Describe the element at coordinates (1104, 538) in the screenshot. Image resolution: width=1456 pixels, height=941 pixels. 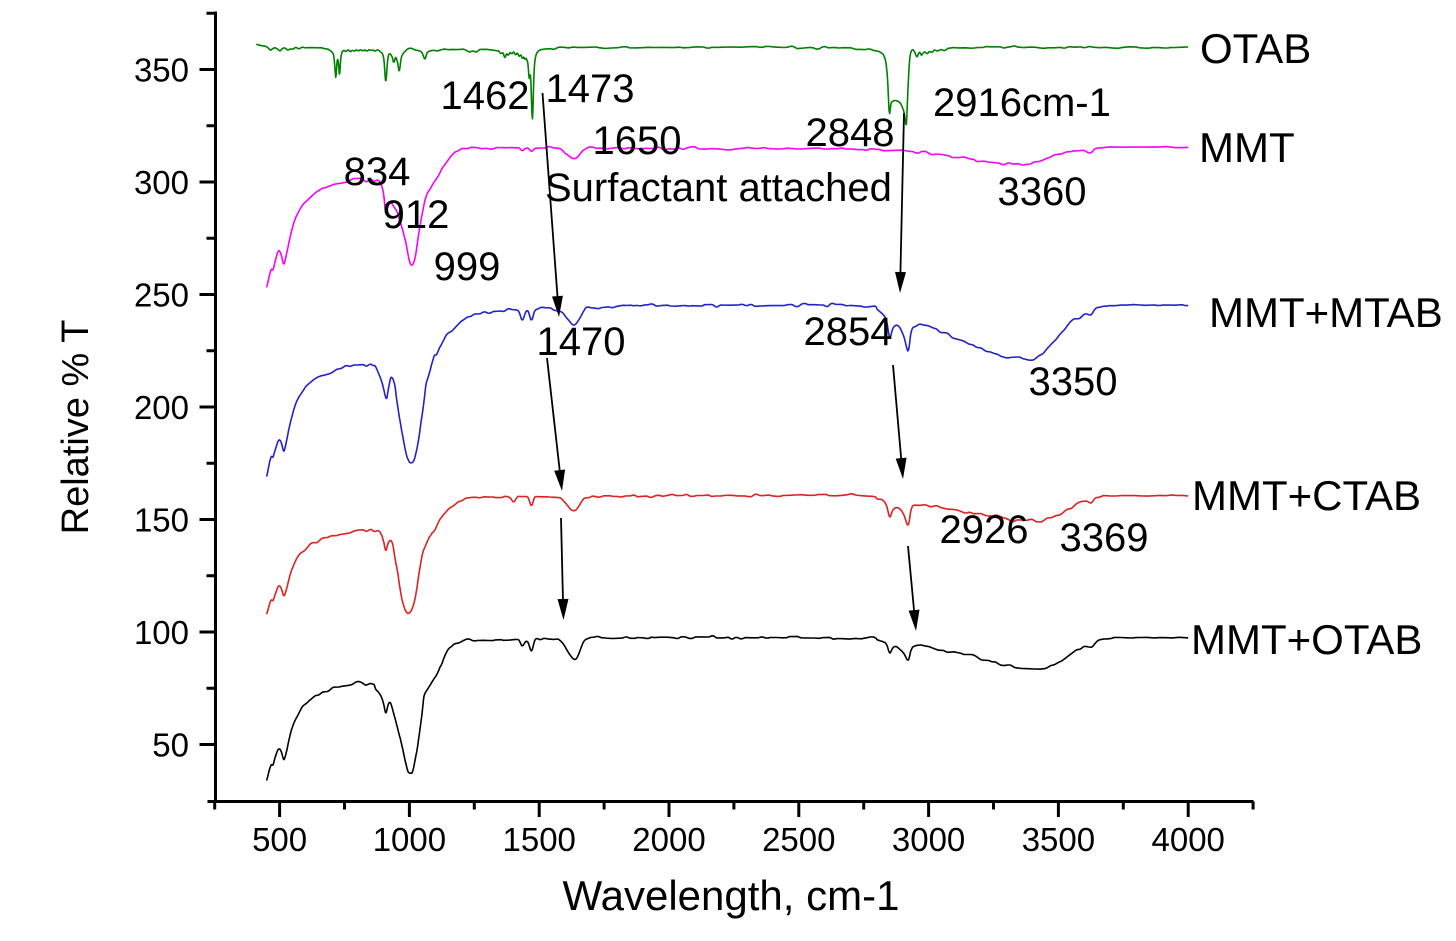
I see `svg-text: 3369` at that location.